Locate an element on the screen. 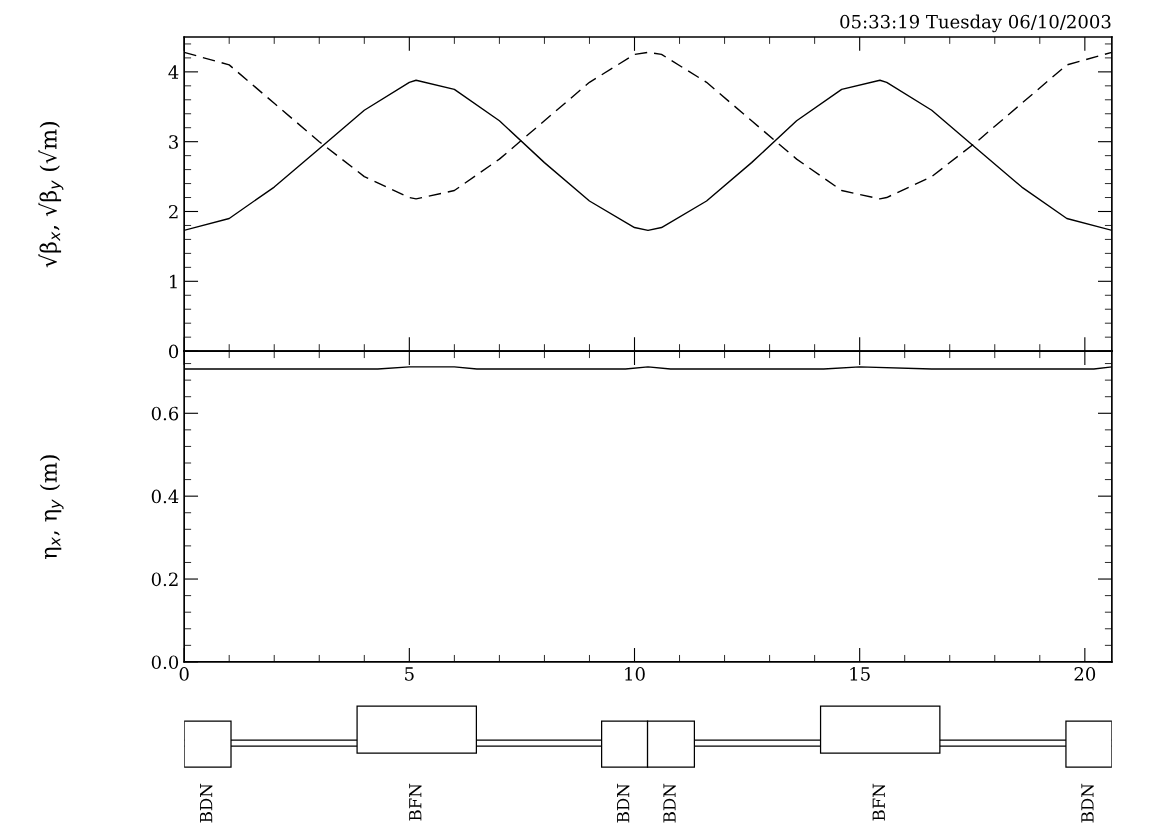  y-tick-label: 4 is located at coordinates (173, 72).